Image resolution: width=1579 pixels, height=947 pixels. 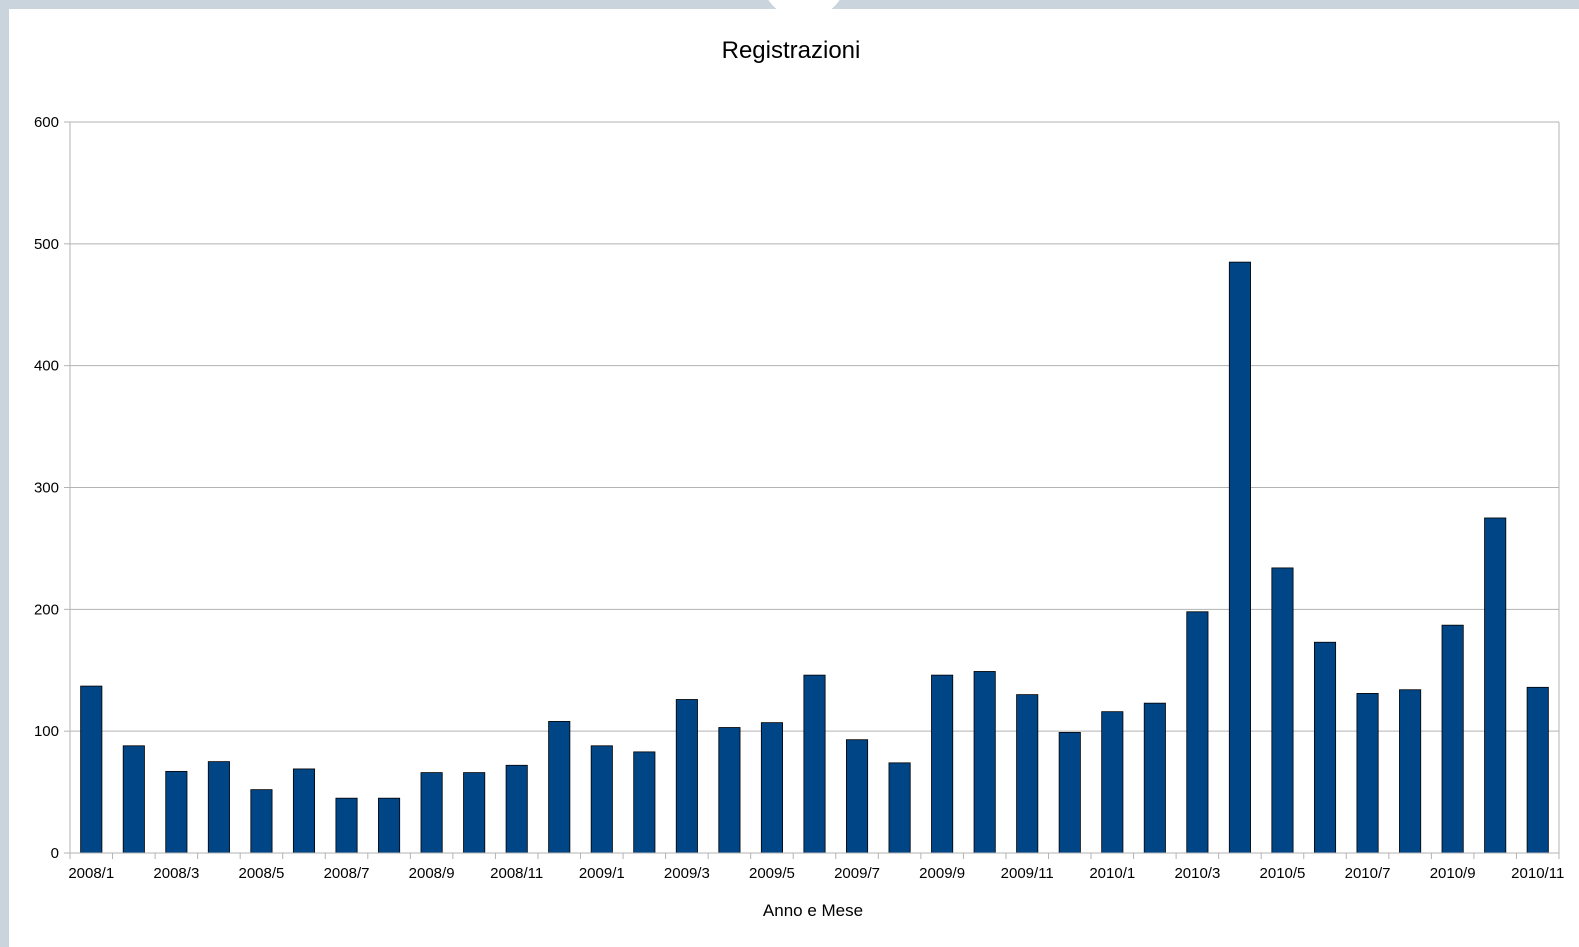 I want to click on y-tick-labels: 0 100 200 300 400 500 600, so click(x=46, y=488).